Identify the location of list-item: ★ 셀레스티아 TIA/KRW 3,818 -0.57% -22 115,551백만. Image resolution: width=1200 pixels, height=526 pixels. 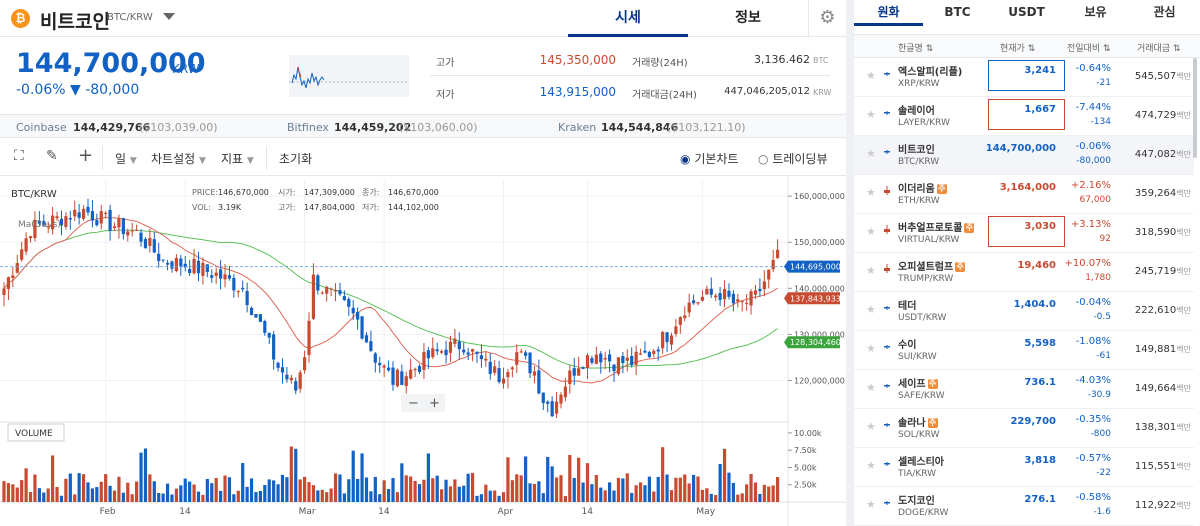
(1024, 467).